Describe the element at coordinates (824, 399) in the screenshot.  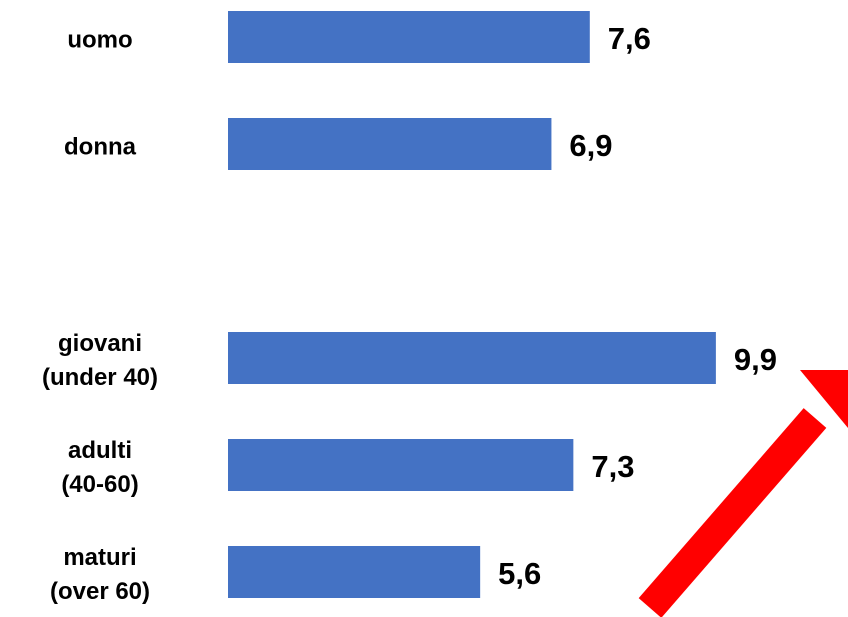
I see `arrow-head` at that location.